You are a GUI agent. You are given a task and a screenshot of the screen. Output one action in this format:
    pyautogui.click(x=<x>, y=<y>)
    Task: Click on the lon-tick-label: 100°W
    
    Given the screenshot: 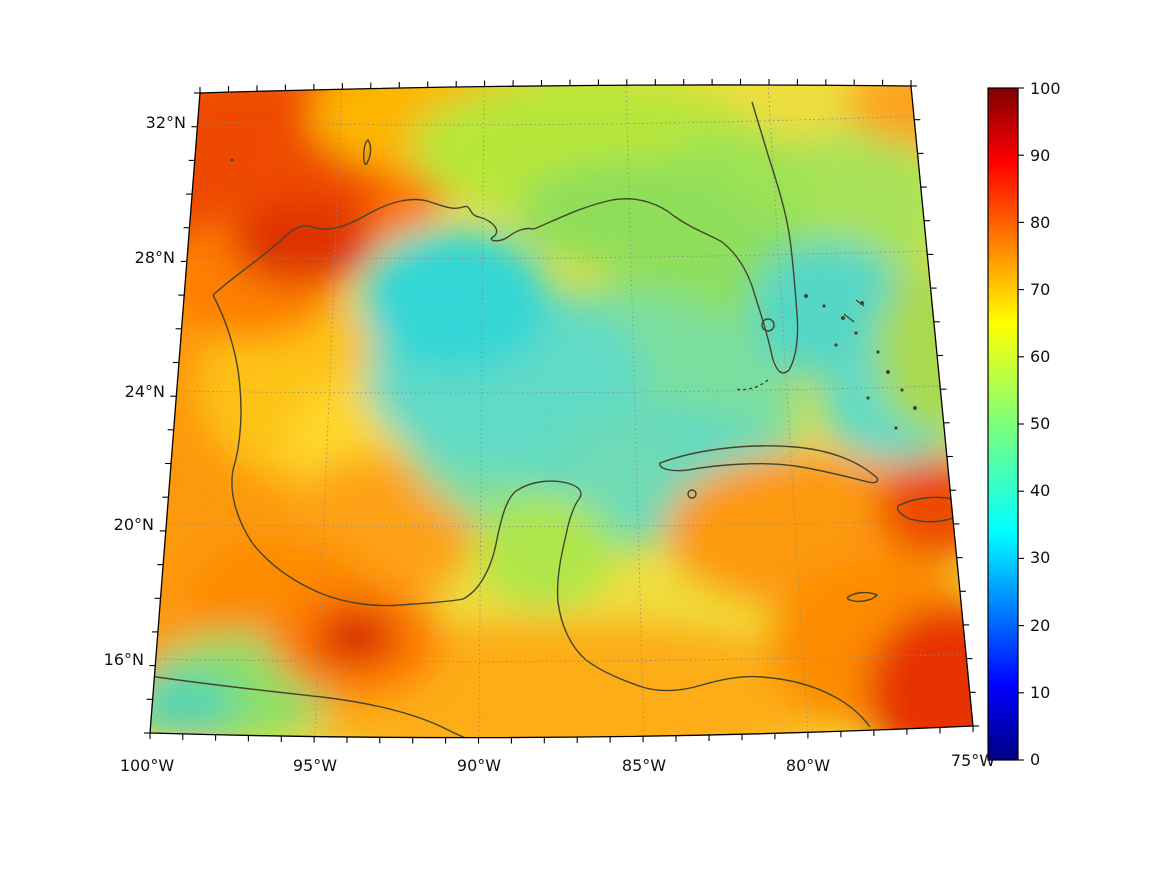 What is the action you would take?
    pyautogui.click(x=147, y=765)
    